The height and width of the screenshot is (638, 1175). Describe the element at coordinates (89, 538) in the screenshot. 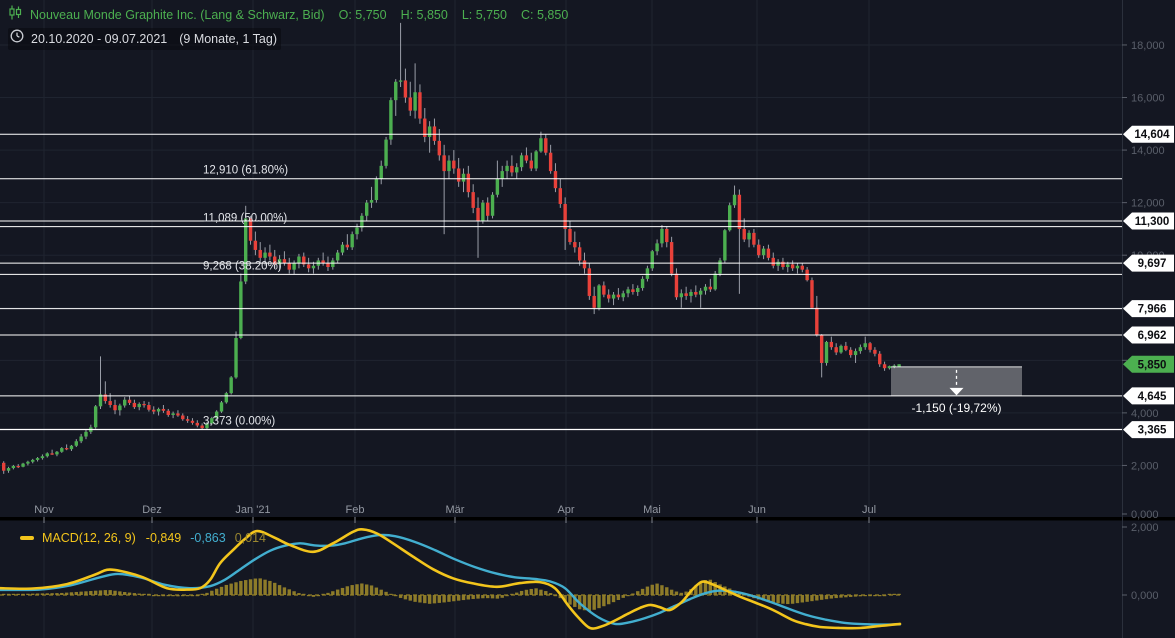

I see `macd-label: MACD(12, 26, 9)` at that location.